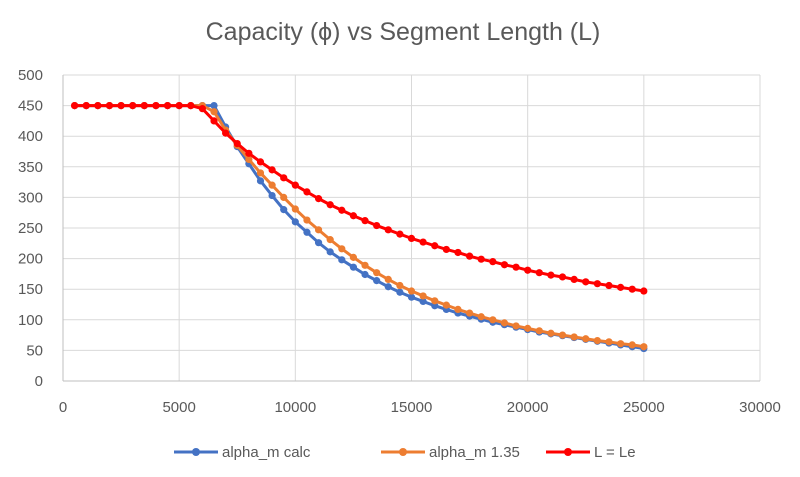  What do you see at coordinates (420, 407) in the screenshot?
I see `x-axis-tick-labels: 0 5000 10000 15000 20000 25000 30000` at bounding box center [420, 407].